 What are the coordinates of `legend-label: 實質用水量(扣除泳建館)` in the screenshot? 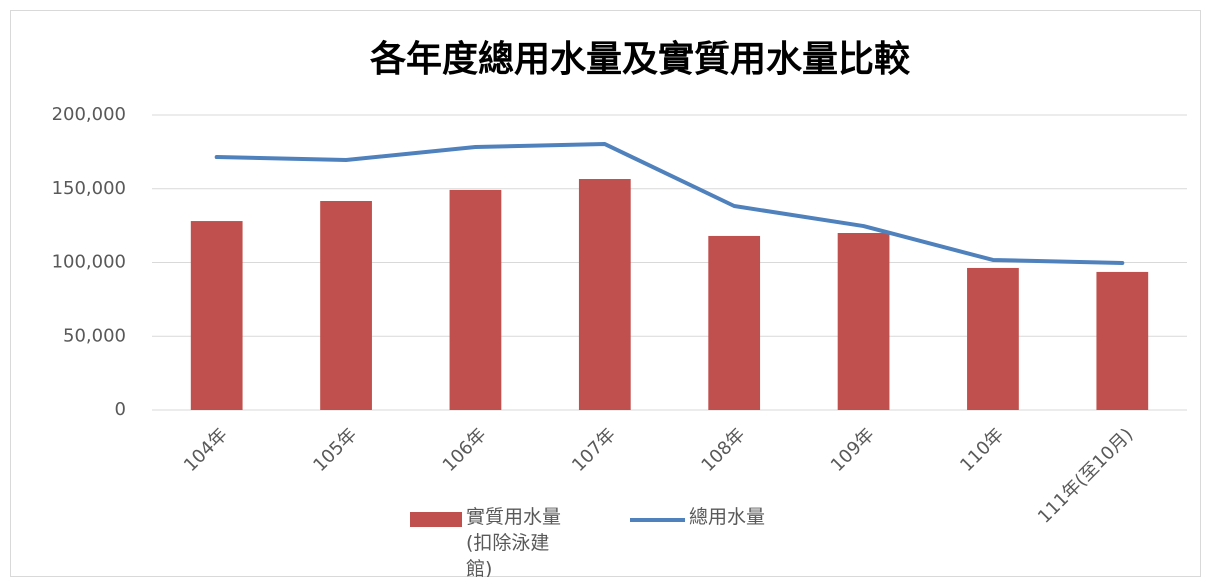 It's located at (514, 541).